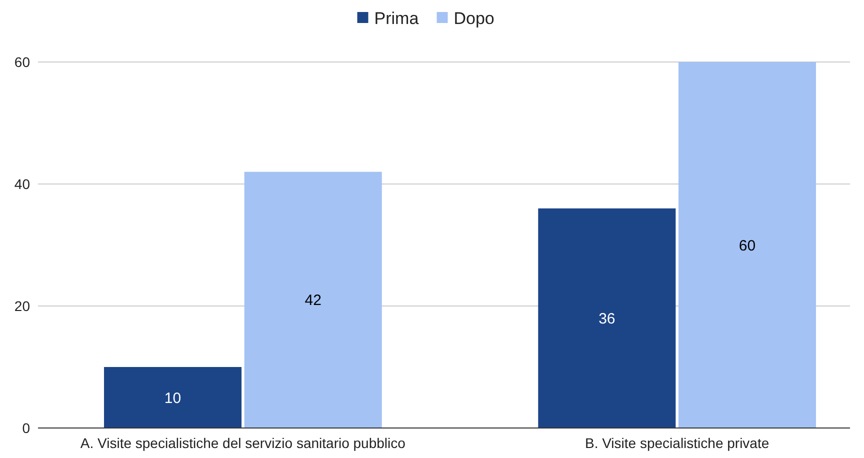 The width and height of the screenshot is (864, 458). Describe the element at coordinates (26, 428) in the screenshot. I see `y-tick-label: 0` at that location.